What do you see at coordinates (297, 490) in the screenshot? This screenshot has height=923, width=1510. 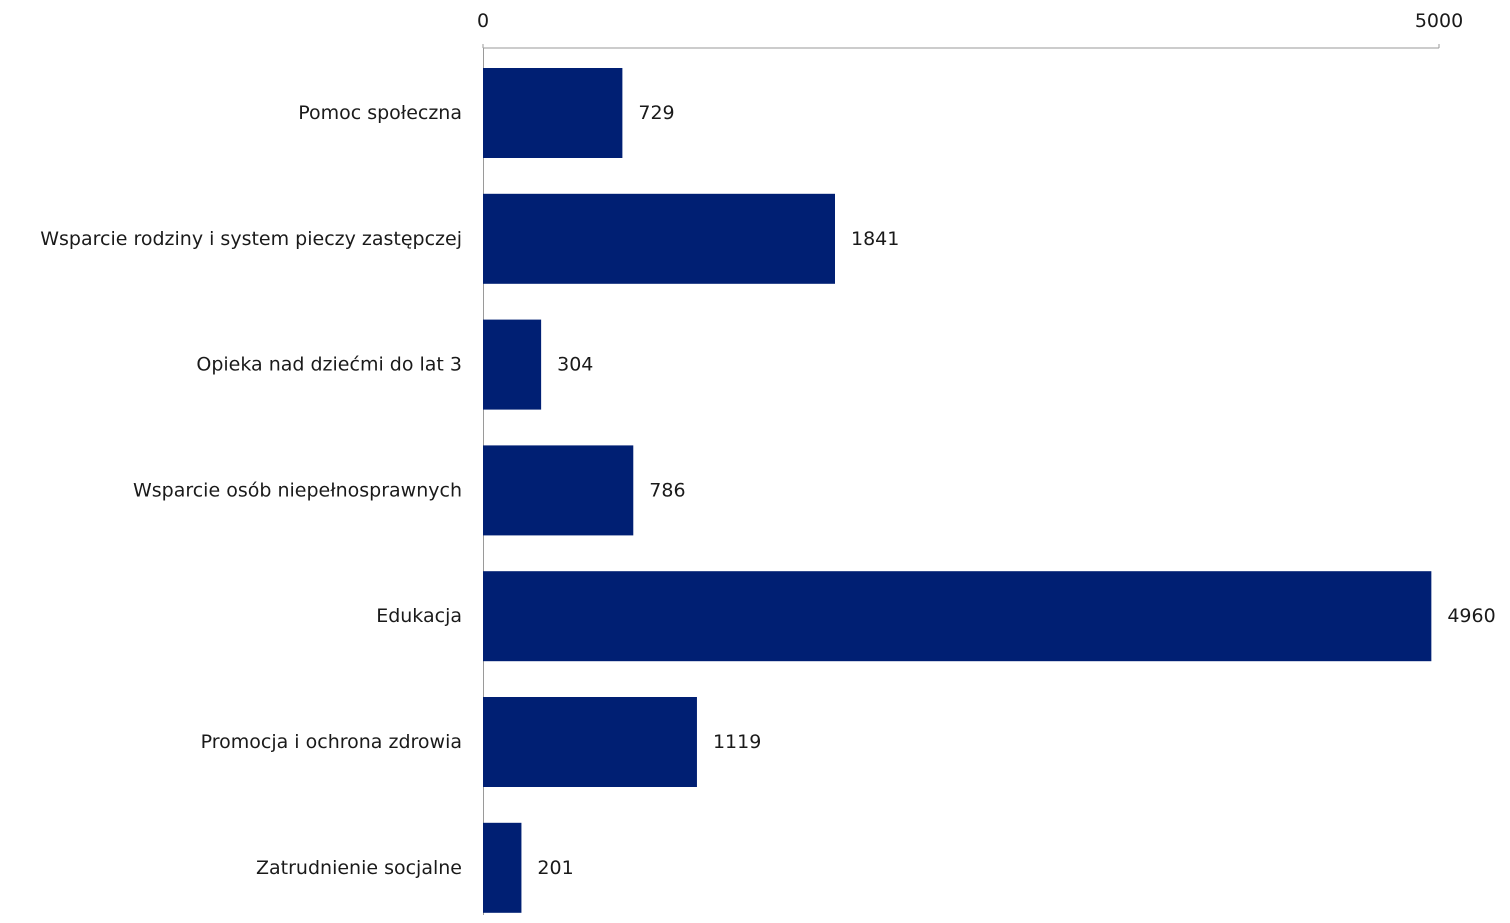 I see `category-label: Wsparcie osób niepełnosprawnych` at bounding box center [297, 490].